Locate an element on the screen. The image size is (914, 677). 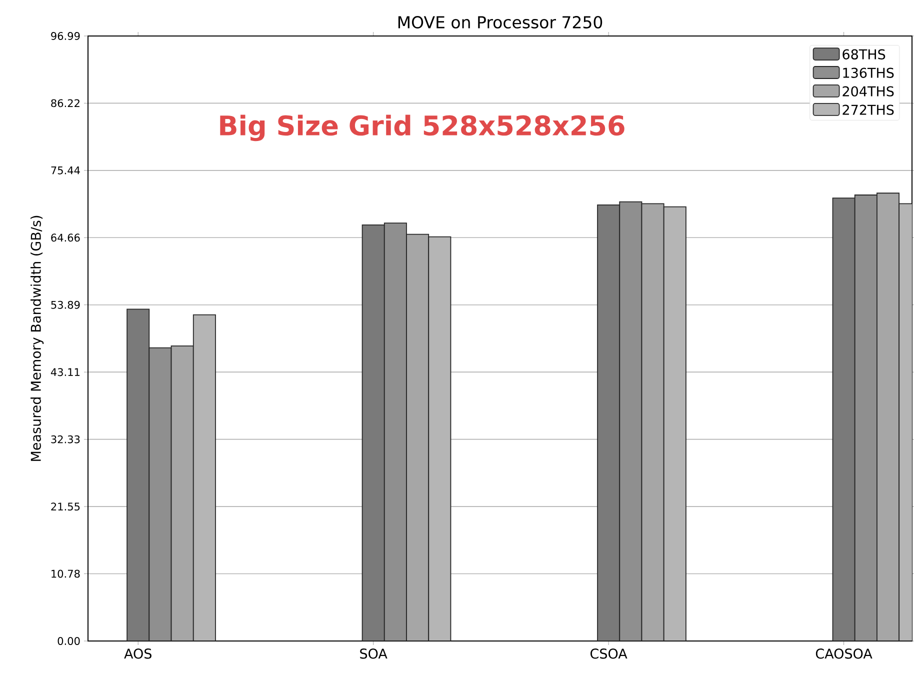
annotation: Big Size Grid 528x528x256 is located at coordinates (422, 128).